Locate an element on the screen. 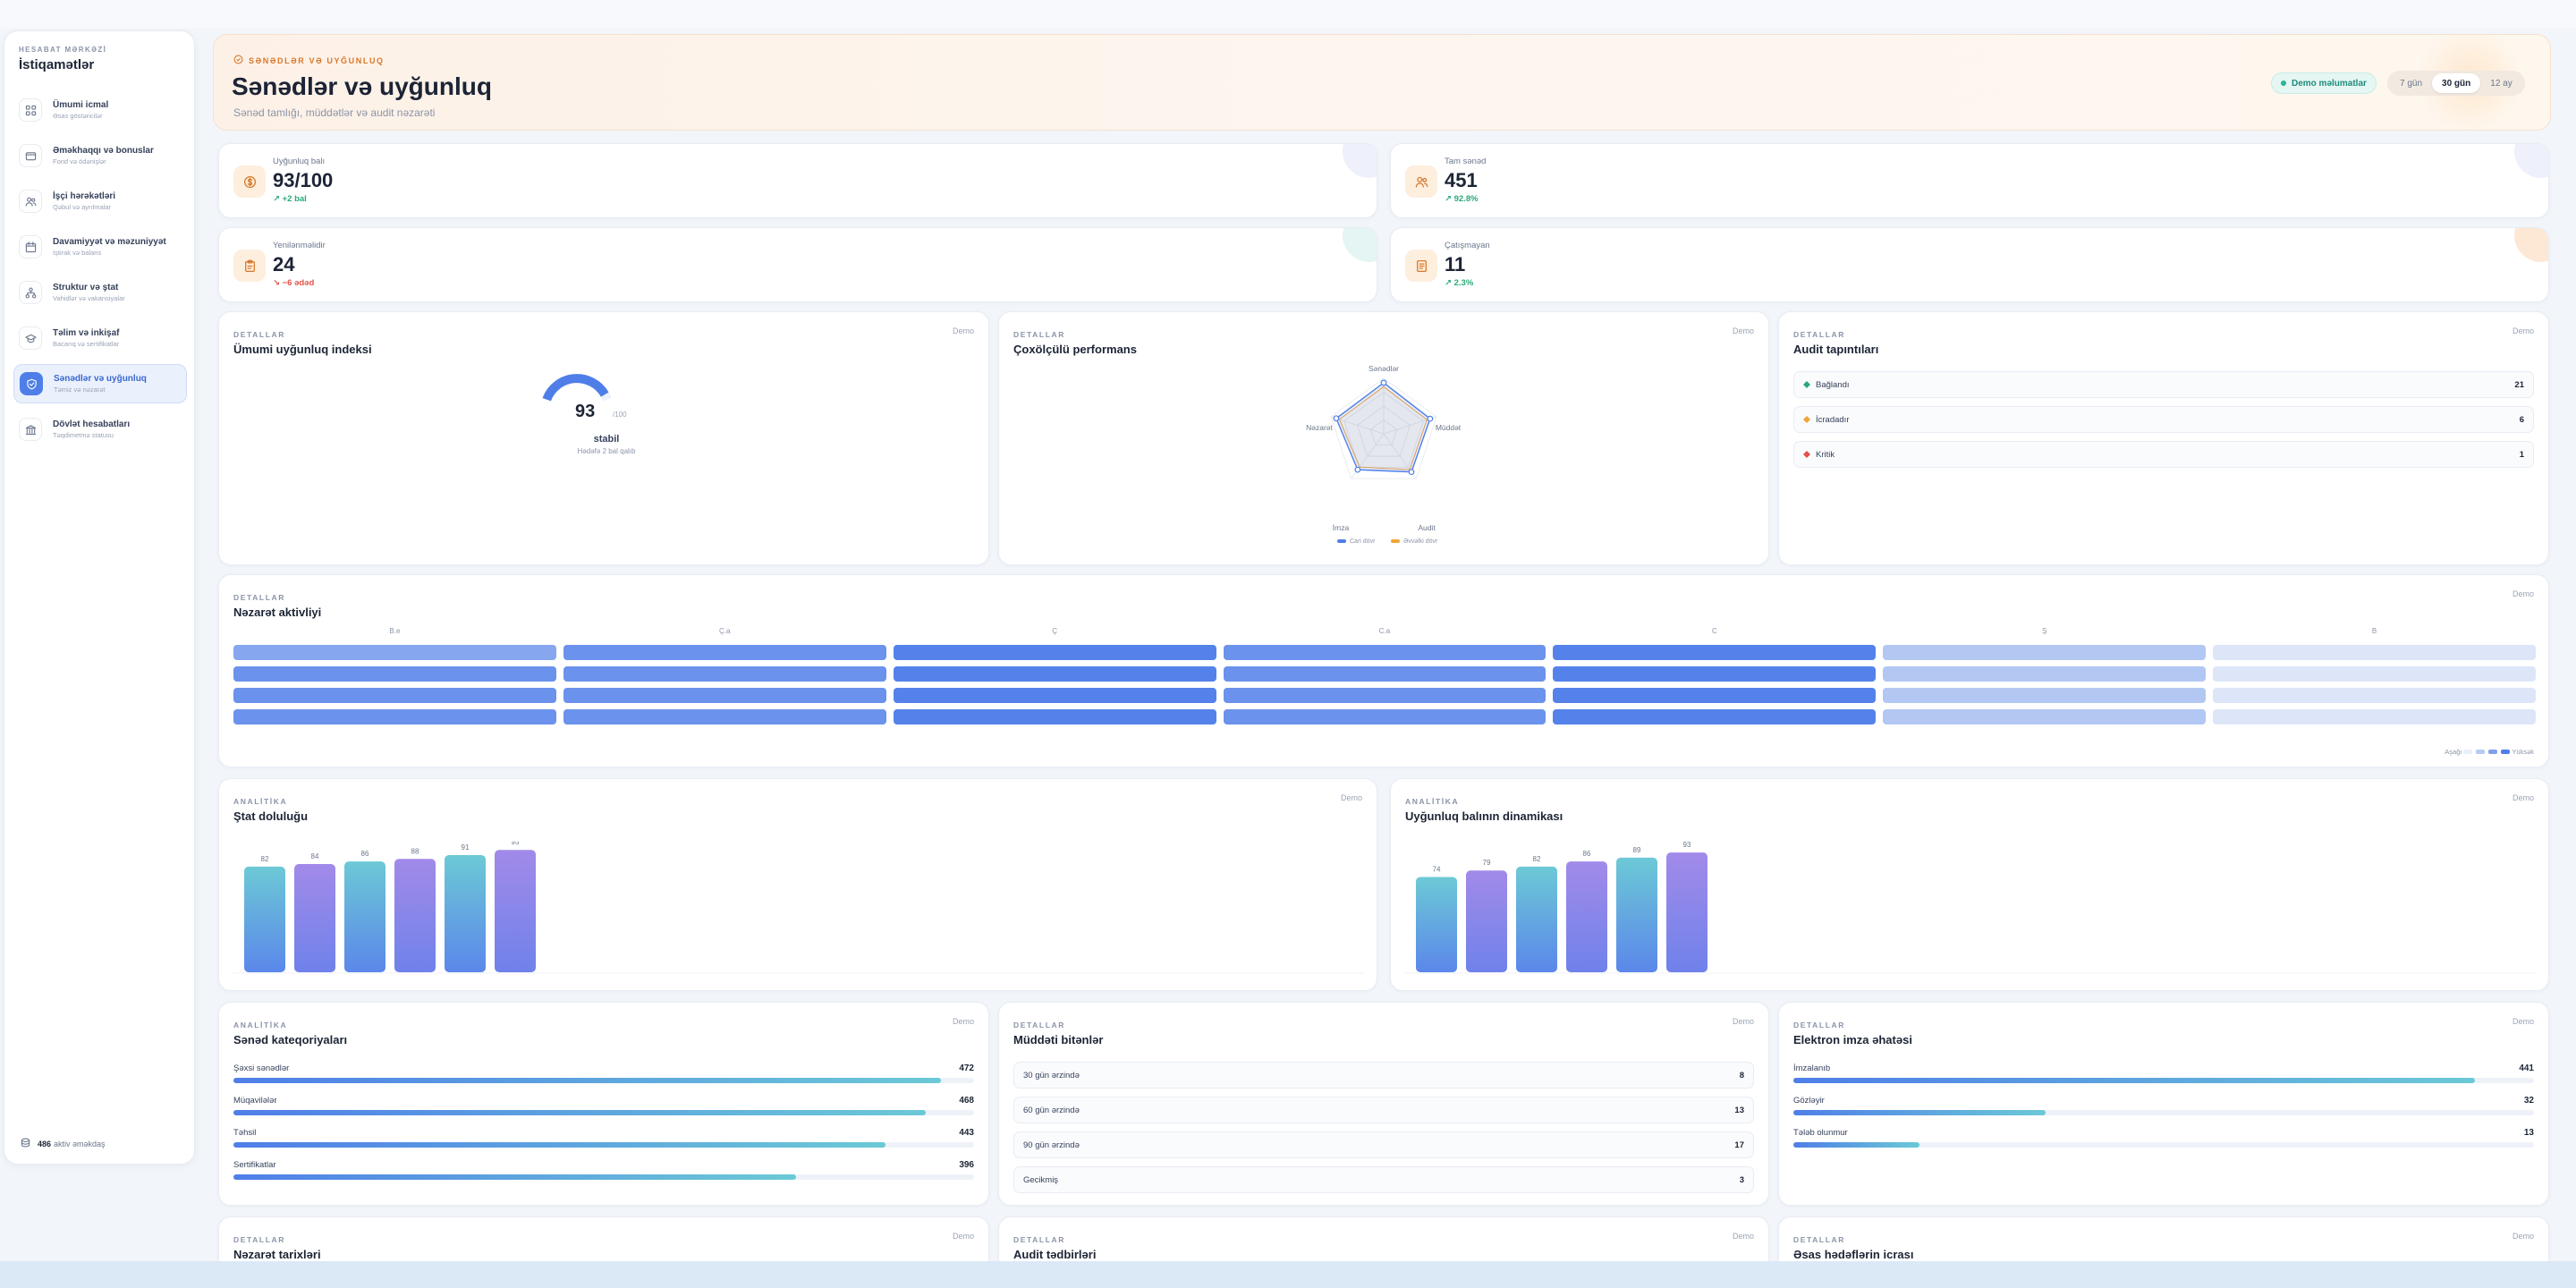  period-option-3: 12 ay is located at coordinates (2501, 83).